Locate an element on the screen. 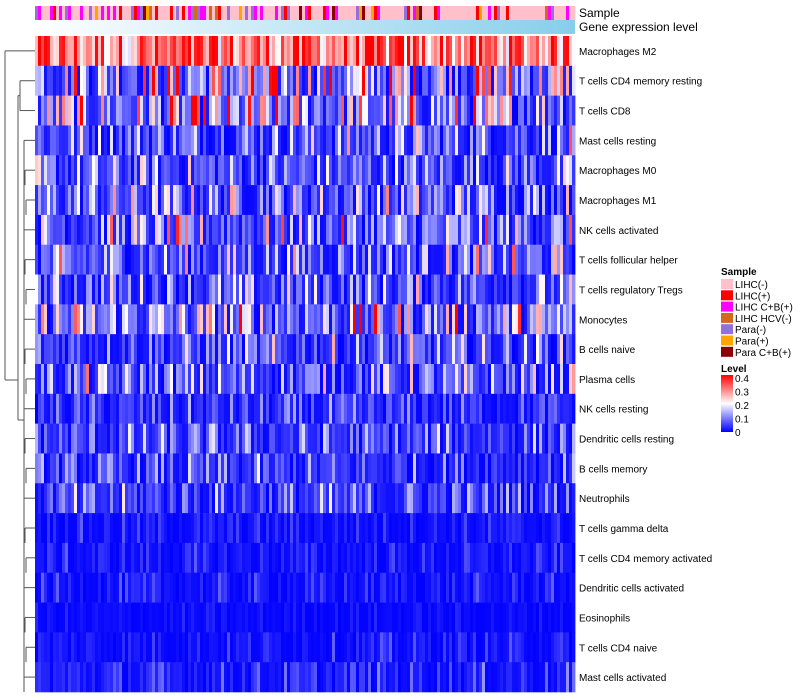 The width and height of the screenshot is (800, 700). row-label: Macrophages M1 is located at coordinates (618, 201).